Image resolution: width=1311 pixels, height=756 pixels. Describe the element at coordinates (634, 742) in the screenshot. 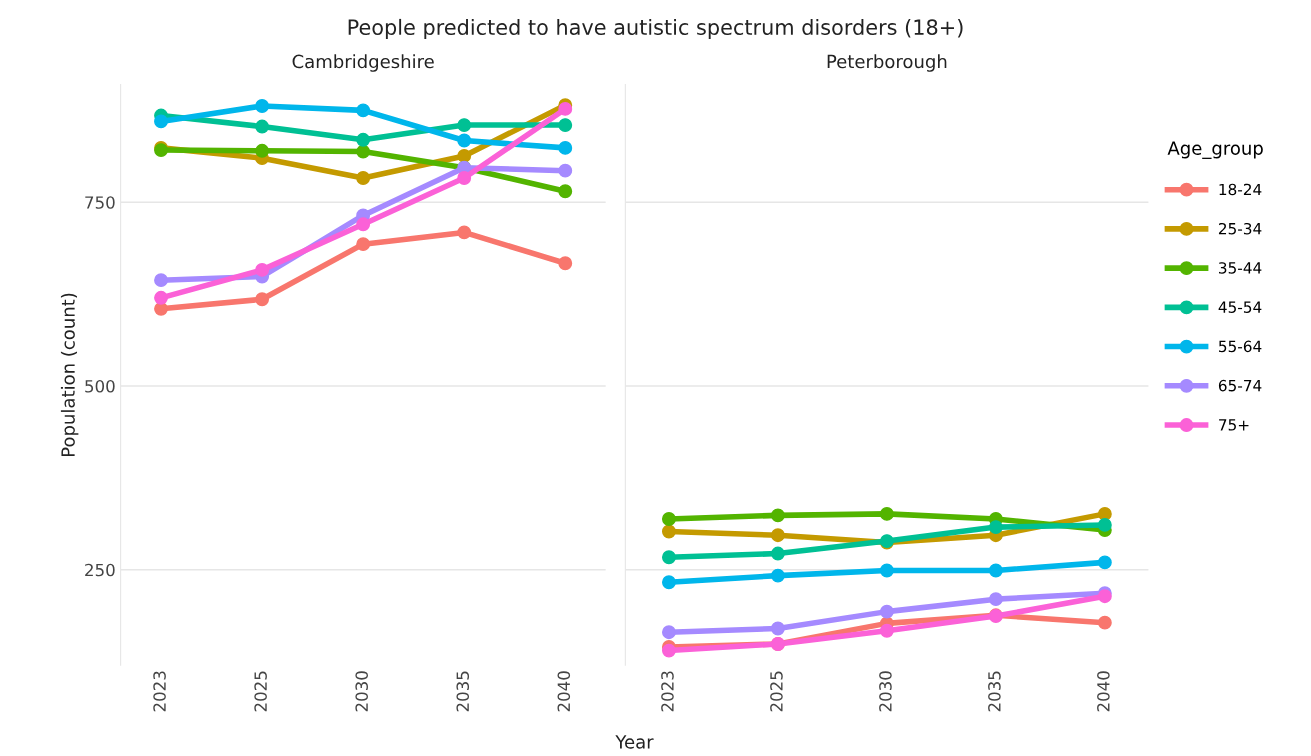

I see `x-axis-title: Year` at that location.